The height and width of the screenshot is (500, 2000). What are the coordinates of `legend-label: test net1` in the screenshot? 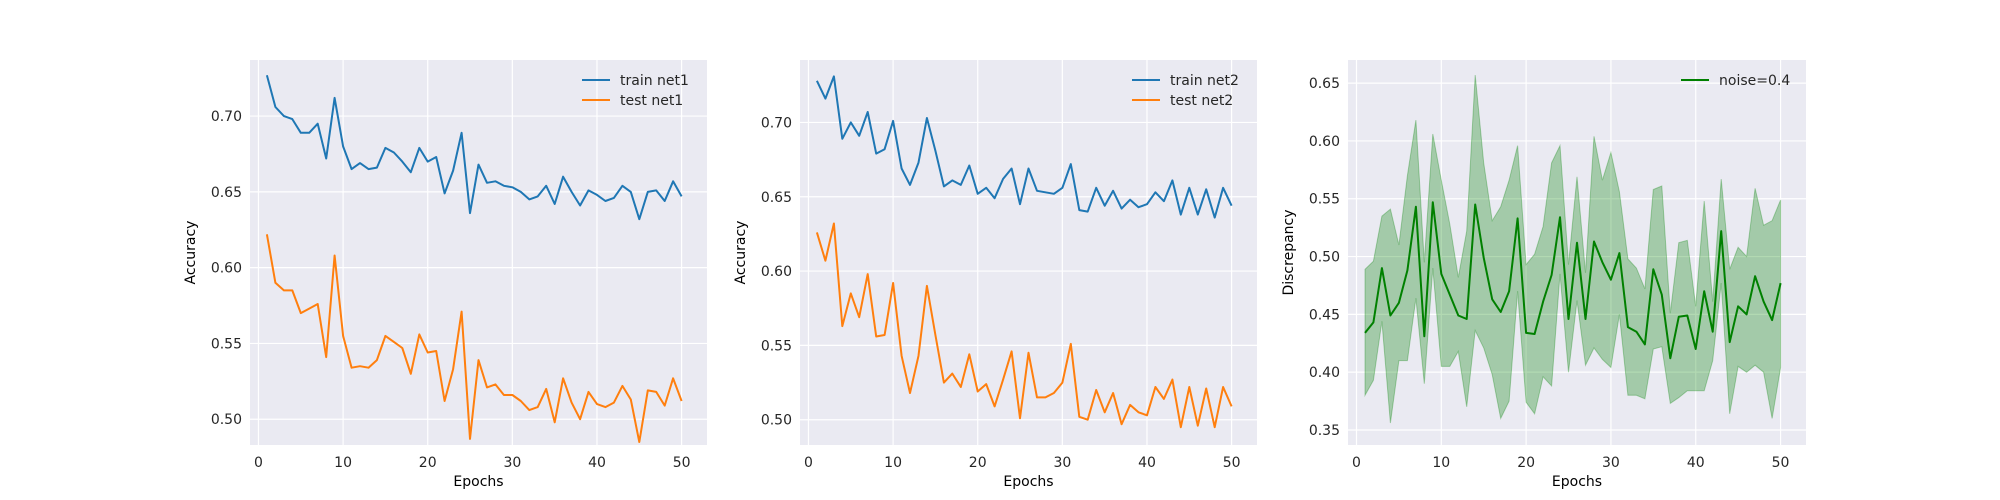 It's located at (651, 101).